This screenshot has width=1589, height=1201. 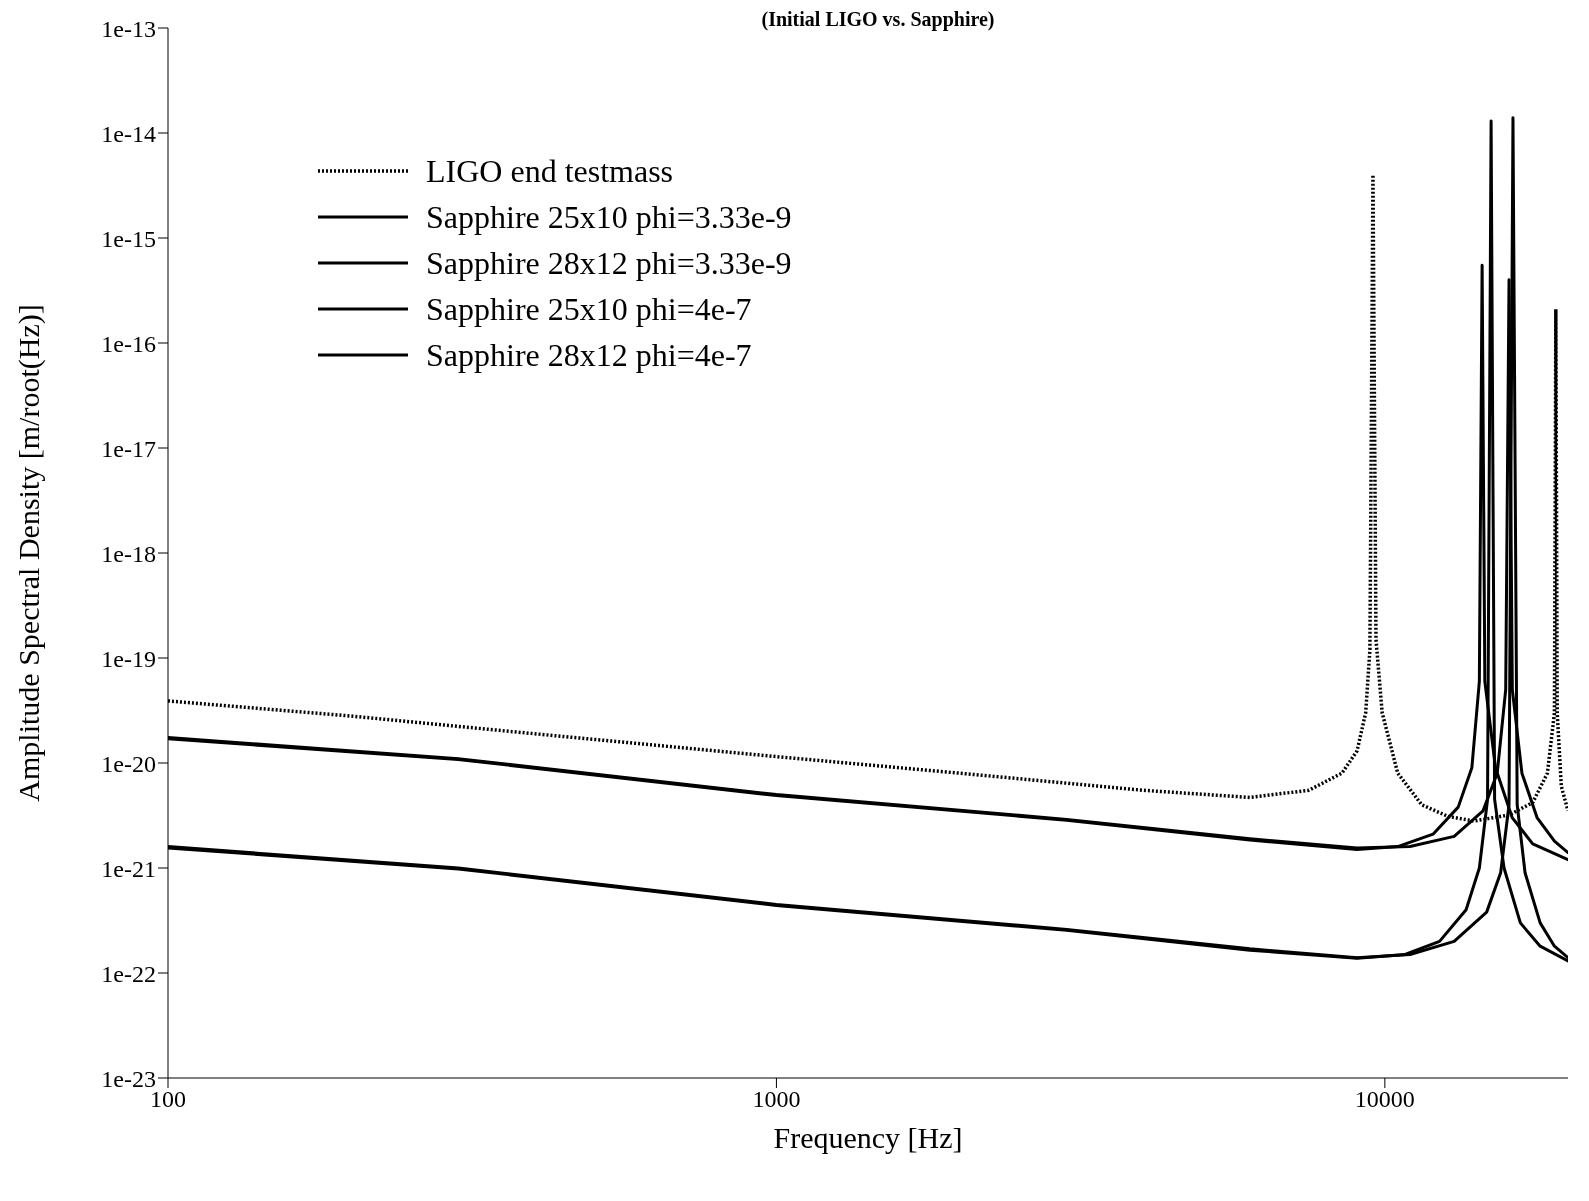 What do you see at coordinates (128, 28) in the screenshot?
I see `y-tick-label: 1e-13` at bounding box center [128, 28].